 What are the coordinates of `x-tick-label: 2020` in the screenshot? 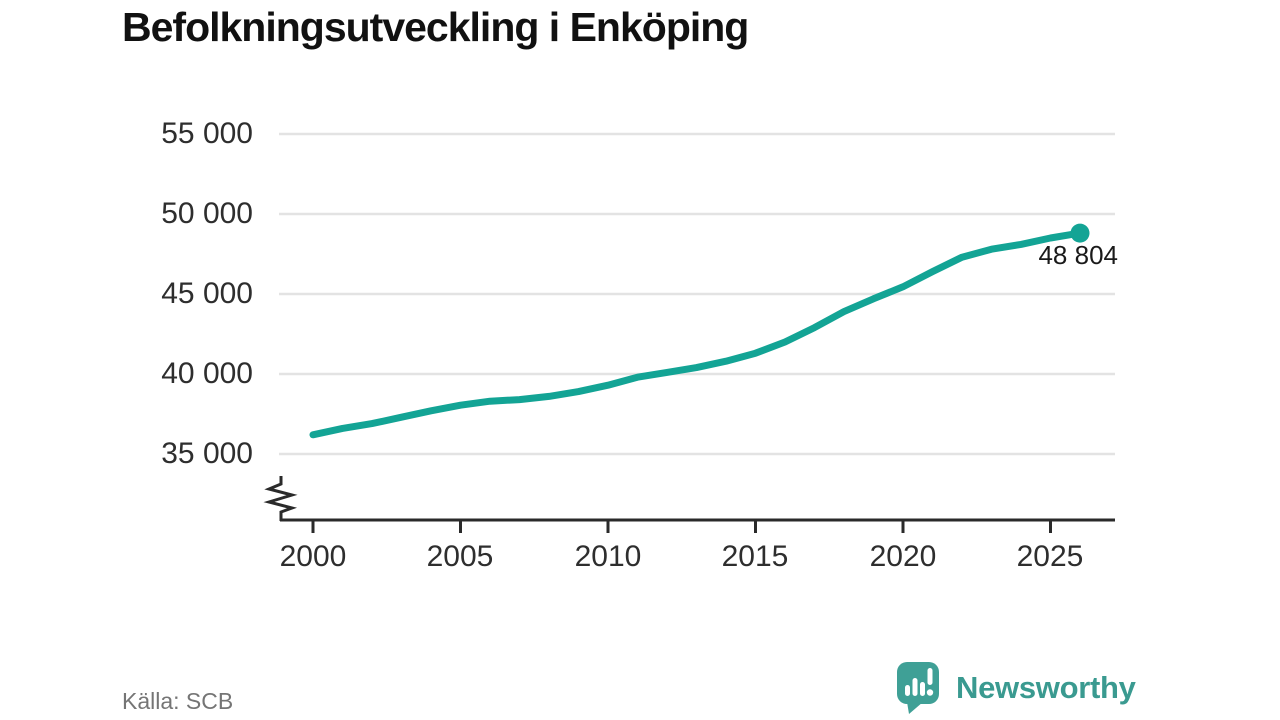 It's located at (903, 556).